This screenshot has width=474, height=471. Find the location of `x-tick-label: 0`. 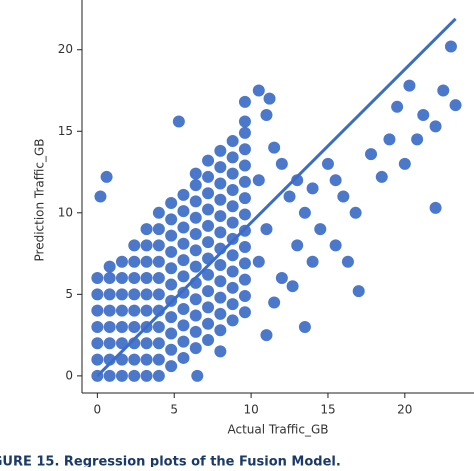

x-tick-label: 0 is located at coordinates (98, 410).